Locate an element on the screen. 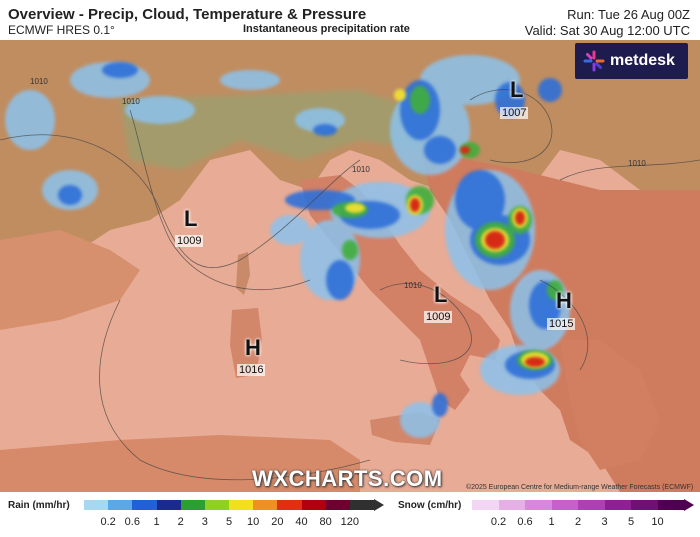  rain-tick-label: 3 is located at coordinates (204, 522).